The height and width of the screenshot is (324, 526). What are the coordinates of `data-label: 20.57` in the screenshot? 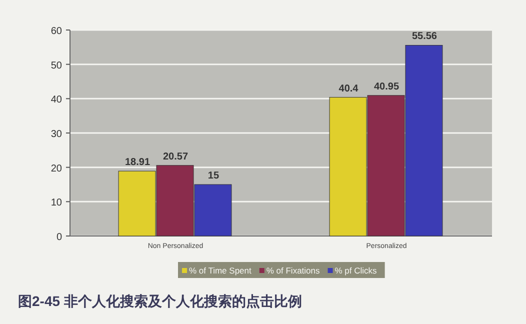 It's located at (175, 156).